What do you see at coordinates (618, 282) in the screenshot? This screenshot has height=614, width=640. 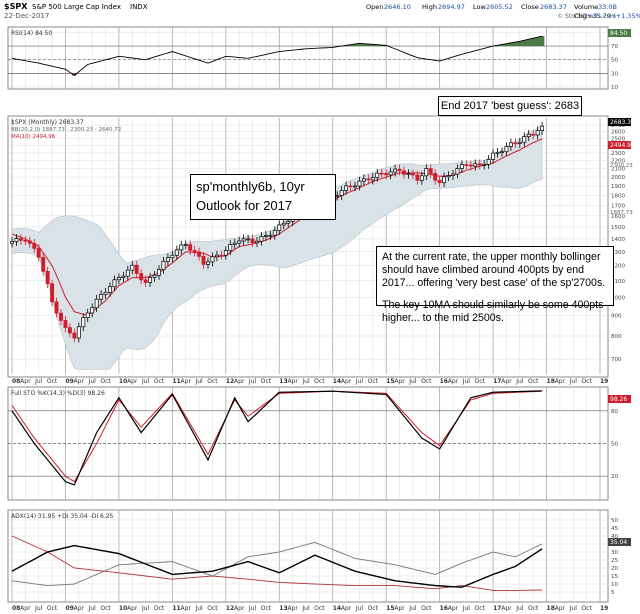 I see `price-y-tick-label: 1100` at bounding box center [618, 282].